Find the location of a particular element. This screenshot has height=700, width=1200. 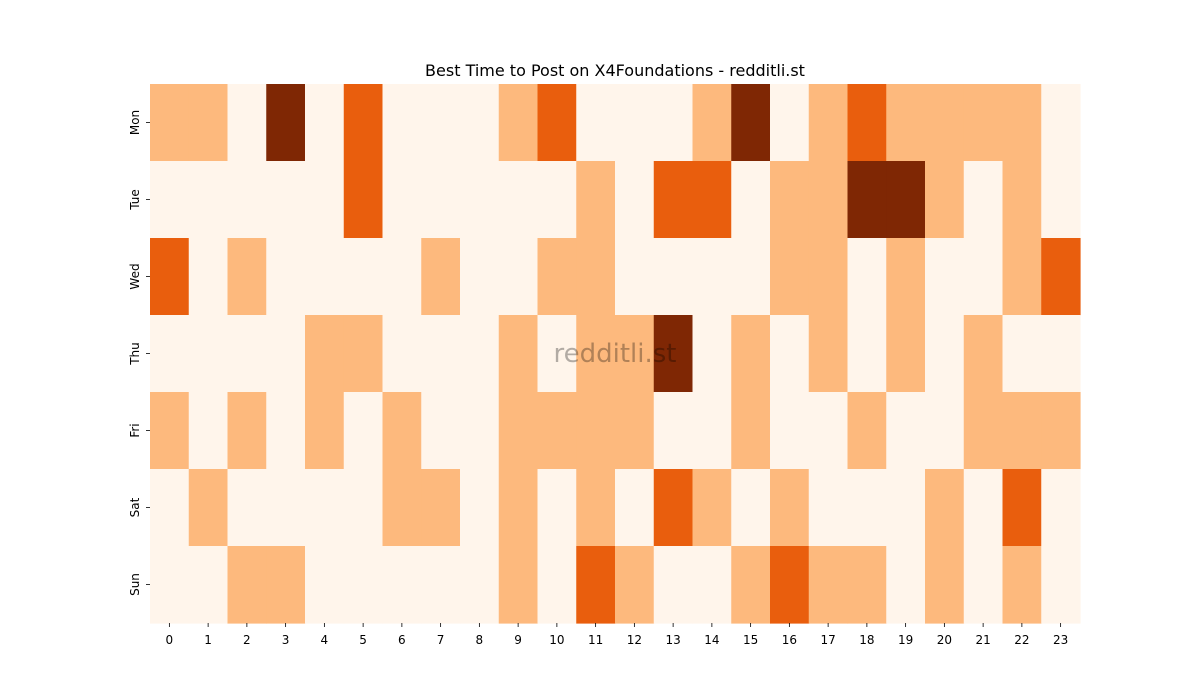

x-tick-label: 16 is located at coordinates (789, 640).